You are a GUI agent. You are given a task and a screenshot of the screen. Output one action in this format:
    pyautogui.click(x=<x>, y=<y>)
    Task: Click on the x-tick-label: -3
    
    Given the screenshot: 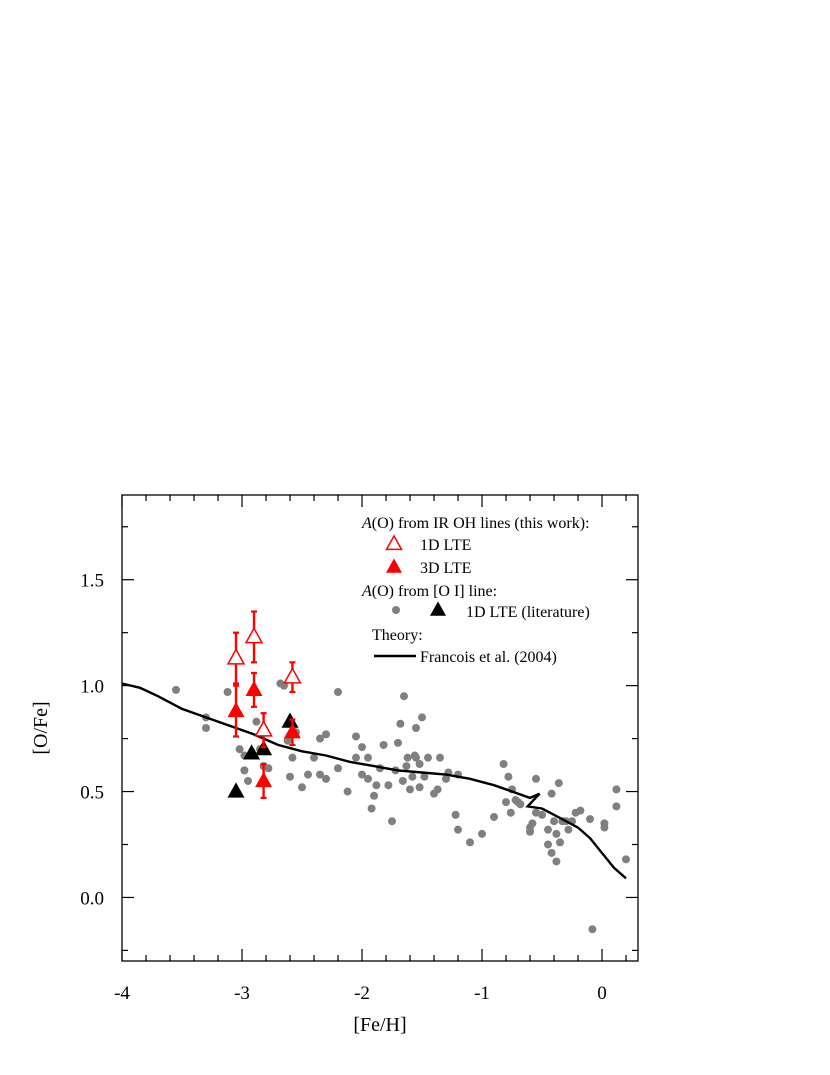 What is the action you would take?
    pyautogui.click(x=242, y=993)
    